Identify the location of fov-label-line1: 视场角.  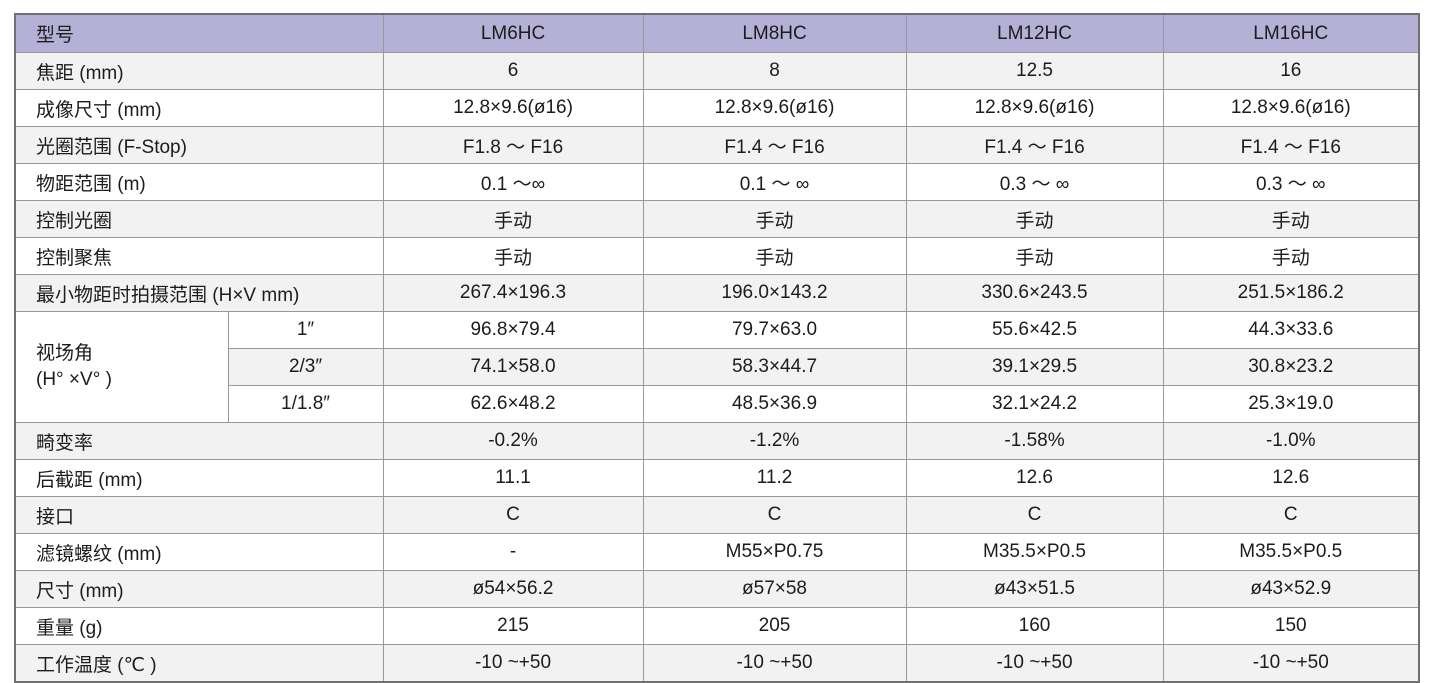
(65, 354).